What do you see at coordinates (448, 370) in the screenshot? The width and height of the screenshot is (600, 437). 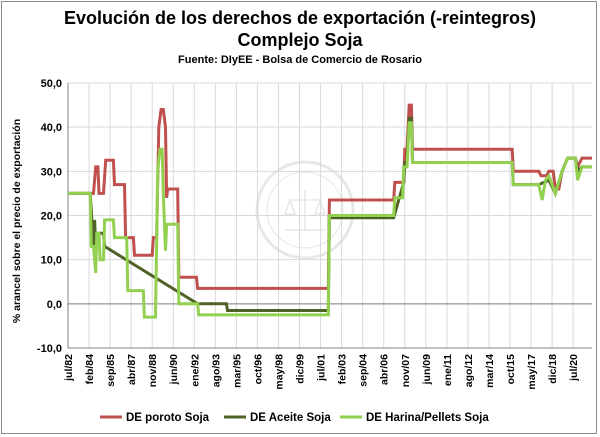 I see `x-tick-label: ene/11` at bounding box center [448, 370].